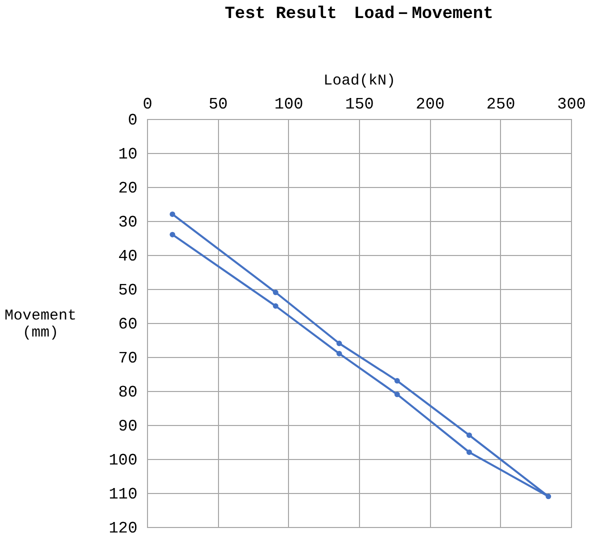  What do you see at coordinates (40, 325) in the screenshot?
I see `y-axis-title: Movement (mm)` at bounding box center [40, 325].